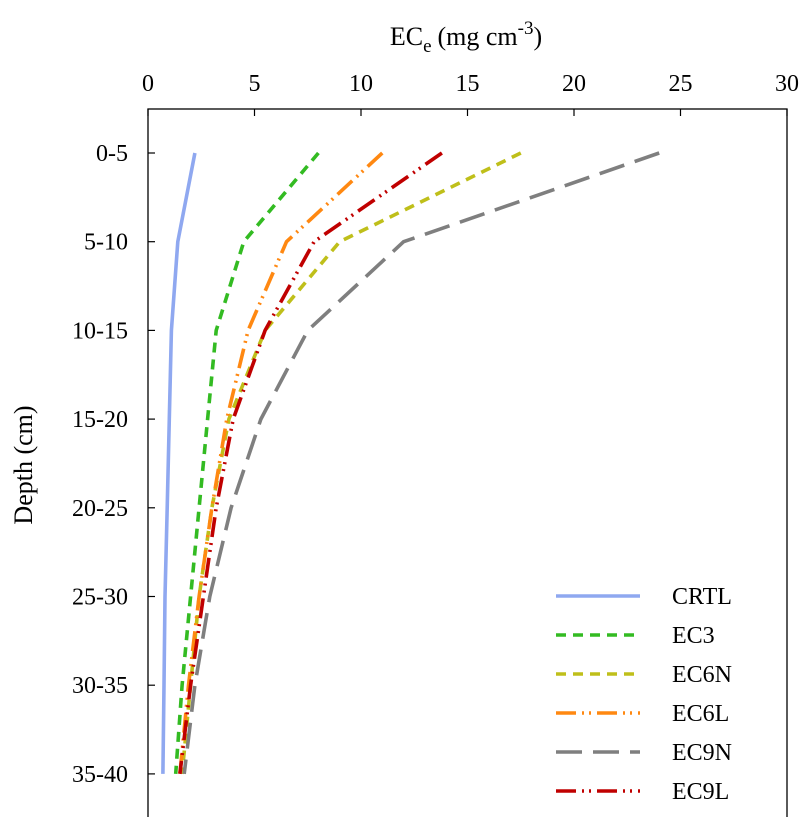 The width and height of the screenshot is (804, 817). What do you see at coordinates (100, 775) in the screenshot?
I see `y-tick-label: 35-40` at bounding box center [100, 775].